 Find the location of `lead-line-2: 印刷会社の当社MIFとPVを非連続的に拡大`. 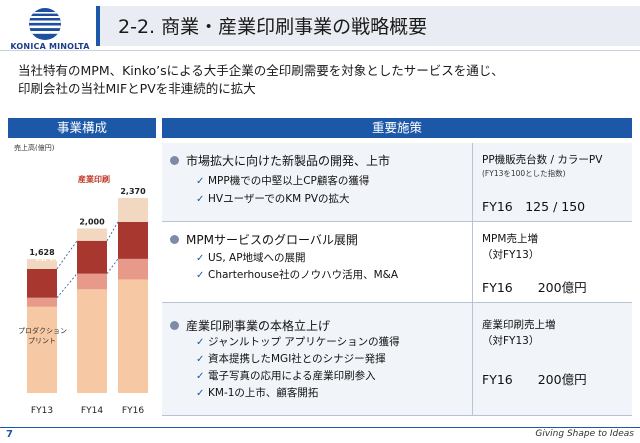

lead-line-2: 印刷会社の当社MIFとPVを非連続的に拡大 is located at coordinates (137, 88).